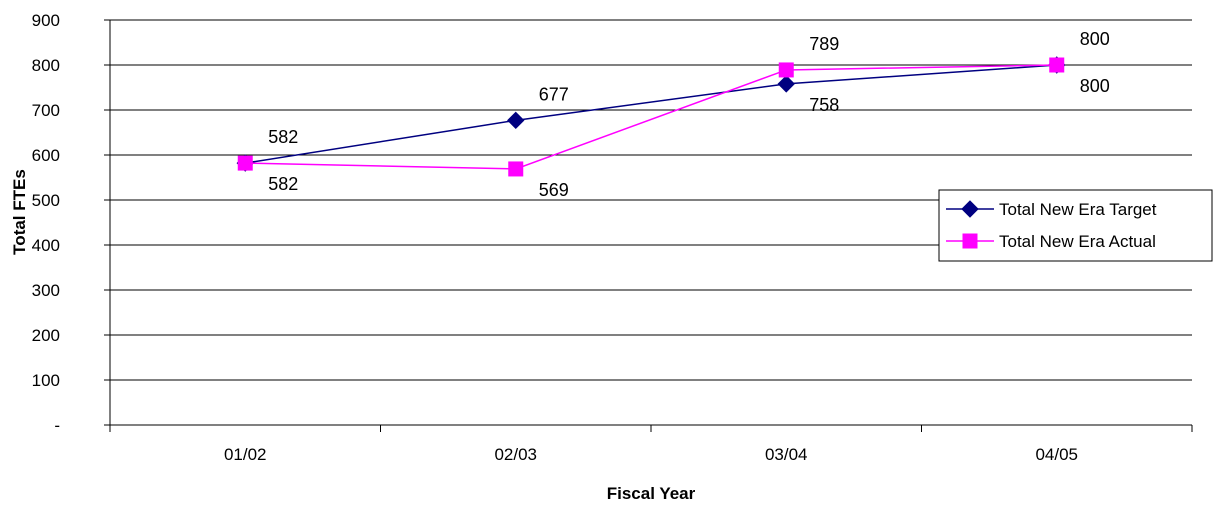 The width and height of the screenshot is (1219, 510). Describe the element at coordinates (245, 454) in the screenshot. I see `x-tick-label: 01/02` at that location.